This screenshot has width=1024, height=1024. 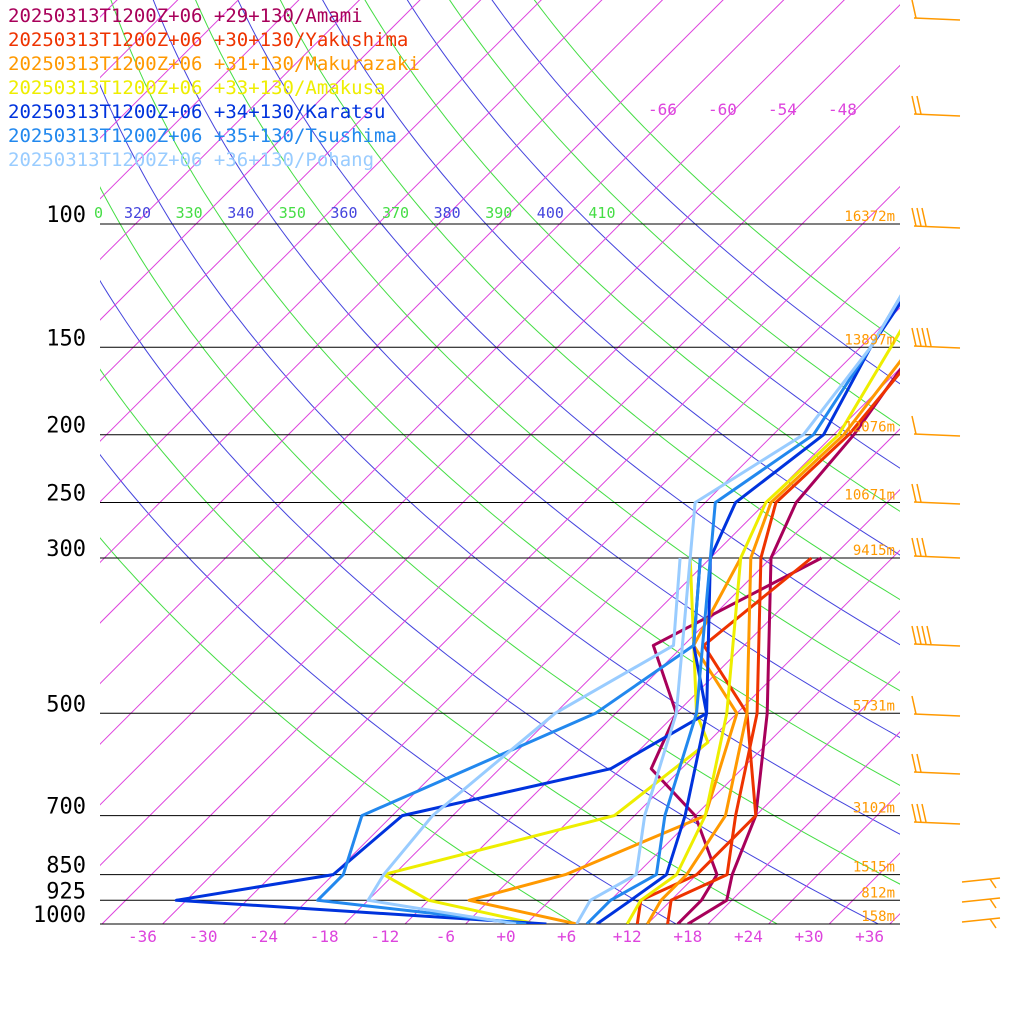 What do you see at coordinates (395, 213) in the screenshot?
I see `theta-label: 370` at bounding box center [395, 213].